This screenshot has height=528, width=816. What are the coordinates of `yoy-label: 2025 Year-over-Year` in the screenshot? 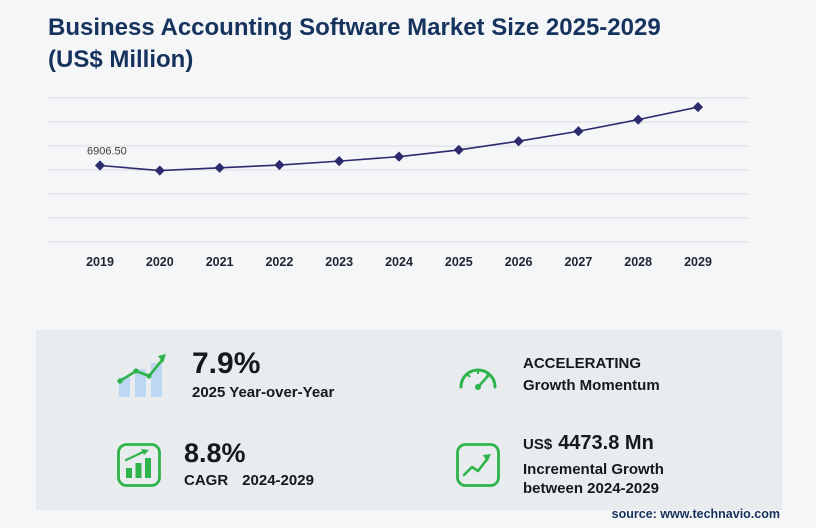 It's located at (263, 392).